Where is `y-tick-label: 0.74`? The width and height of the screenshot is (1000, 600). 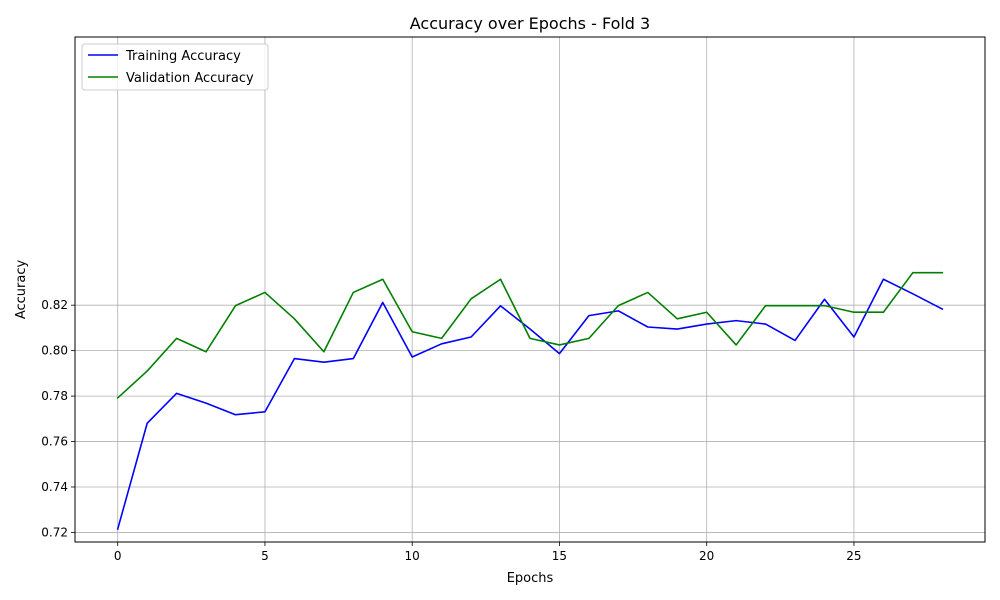
y-tick-label: 0.74 is located at coordinates (54, 487).